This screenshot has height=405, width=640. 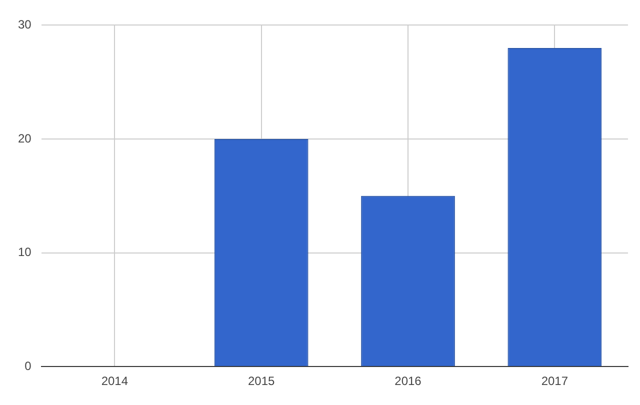 I want to click on x-tick-label: 2014, so click(x=114, y=381).